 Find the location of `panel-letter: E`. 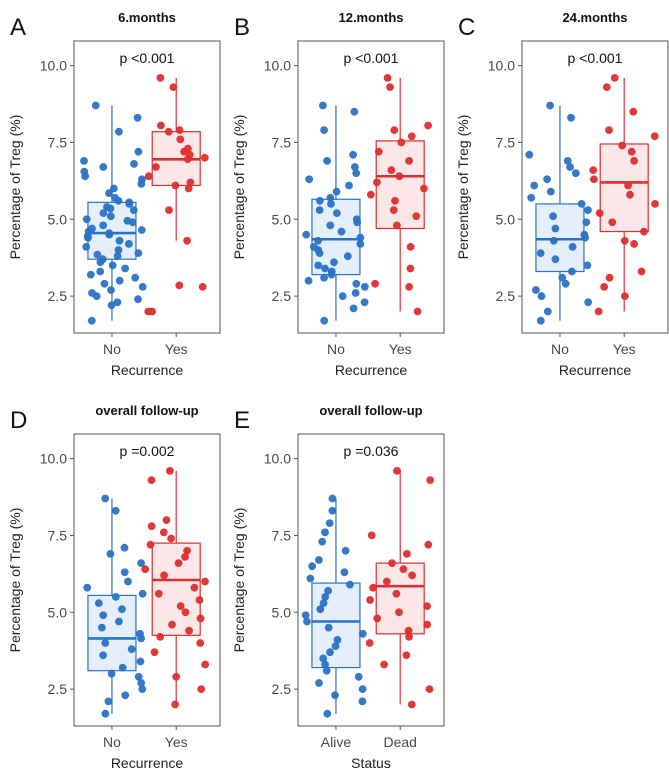

panel-letter: E is located at coordinates (242, 420).